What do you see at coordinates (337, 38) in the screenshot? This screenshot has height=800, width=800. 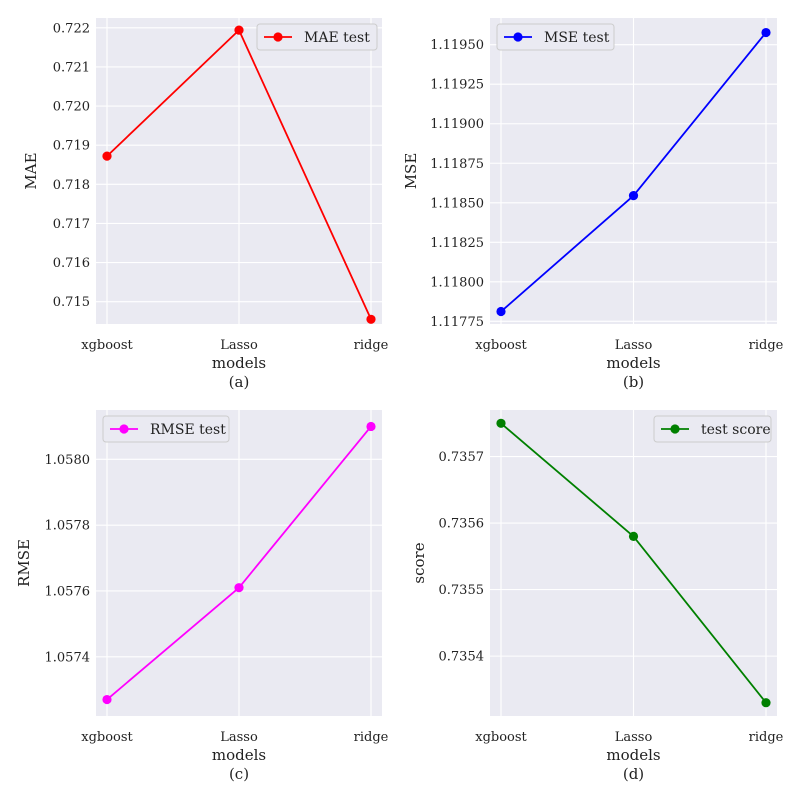 I see `legend-label: MAE test` at bounding box center [337, 38].